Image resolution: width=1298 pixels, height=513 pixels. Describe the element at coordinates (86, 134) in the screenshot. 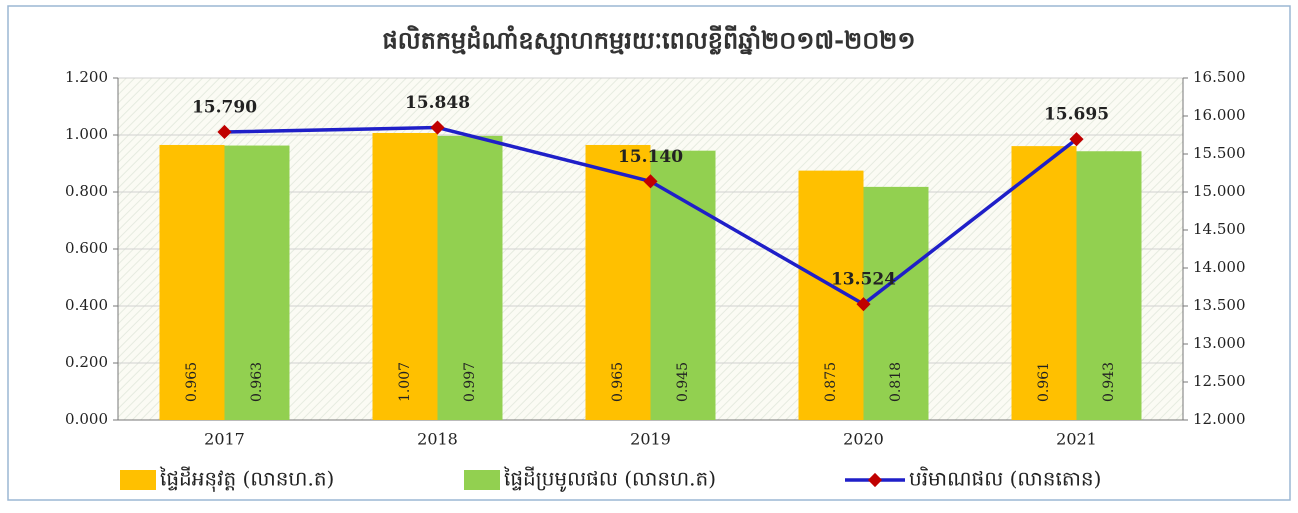

I see `y-tick-label: 1.000` at that location.